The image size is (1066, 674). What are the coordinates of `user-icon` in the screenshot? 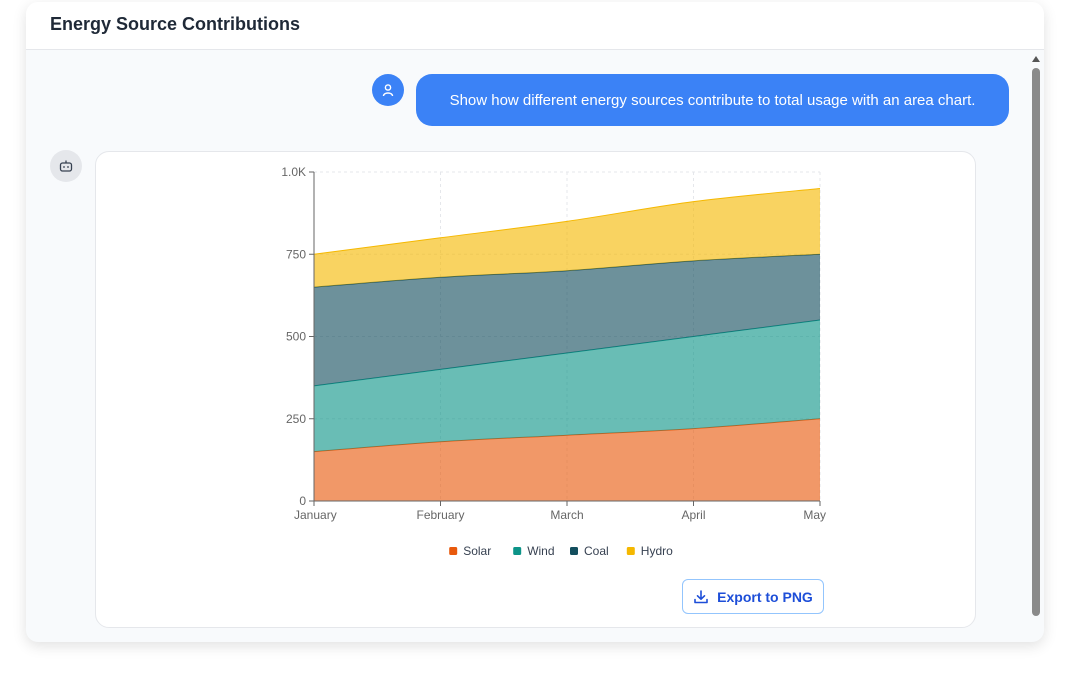 It's located at (388, 90).